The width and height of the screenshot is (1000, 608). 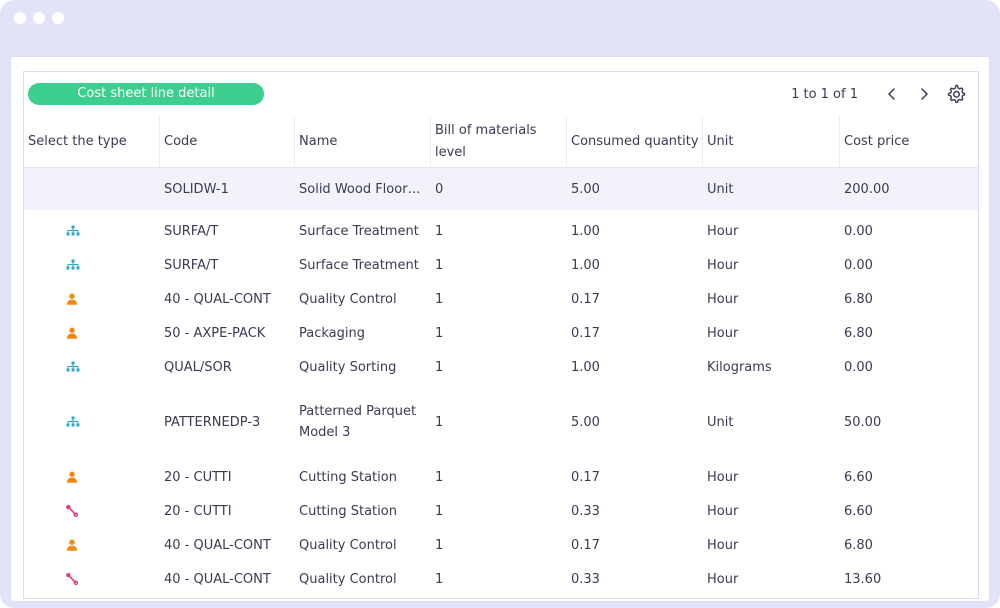 What do you see at coordinates (635, 511) in the screenshot?
I see `cell-consumed-quantity: 0.33` at bounding box center [635, 511].